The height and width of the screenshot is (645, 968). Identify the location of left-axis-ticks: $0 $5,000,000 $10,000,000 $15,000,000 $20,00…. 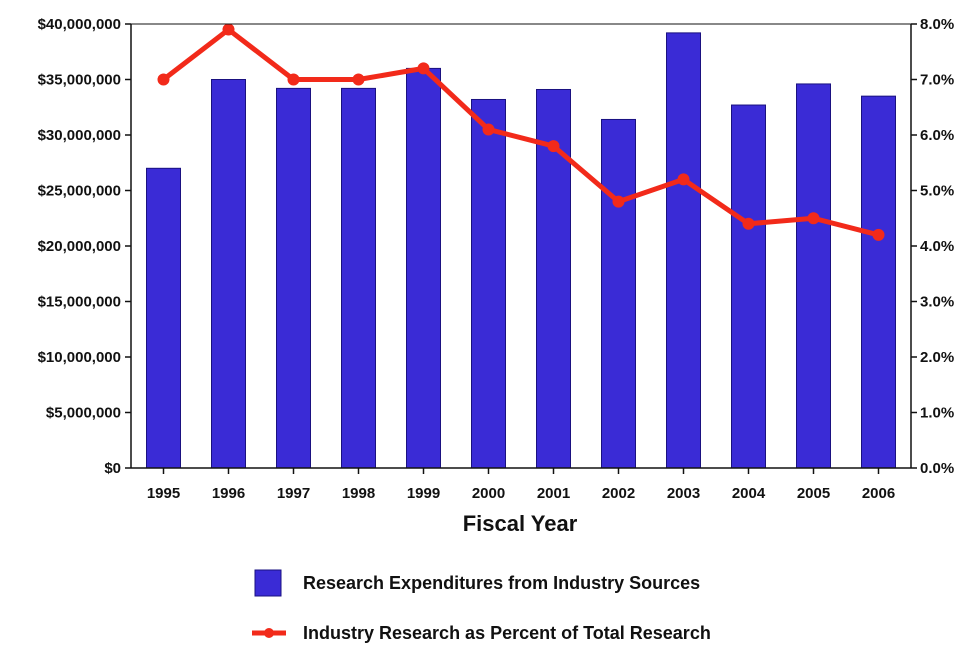
(84, 246).